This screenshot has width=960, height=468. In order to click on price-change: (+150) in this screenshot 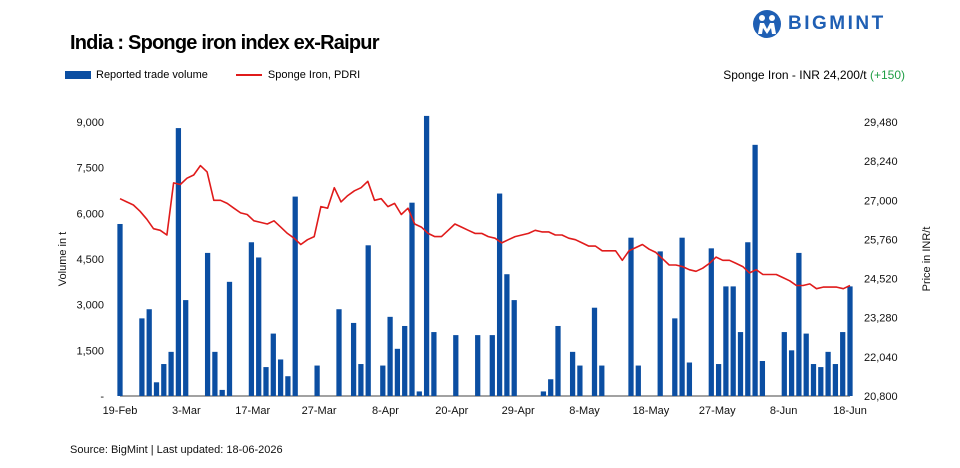, I will do `click(887, 75)`.